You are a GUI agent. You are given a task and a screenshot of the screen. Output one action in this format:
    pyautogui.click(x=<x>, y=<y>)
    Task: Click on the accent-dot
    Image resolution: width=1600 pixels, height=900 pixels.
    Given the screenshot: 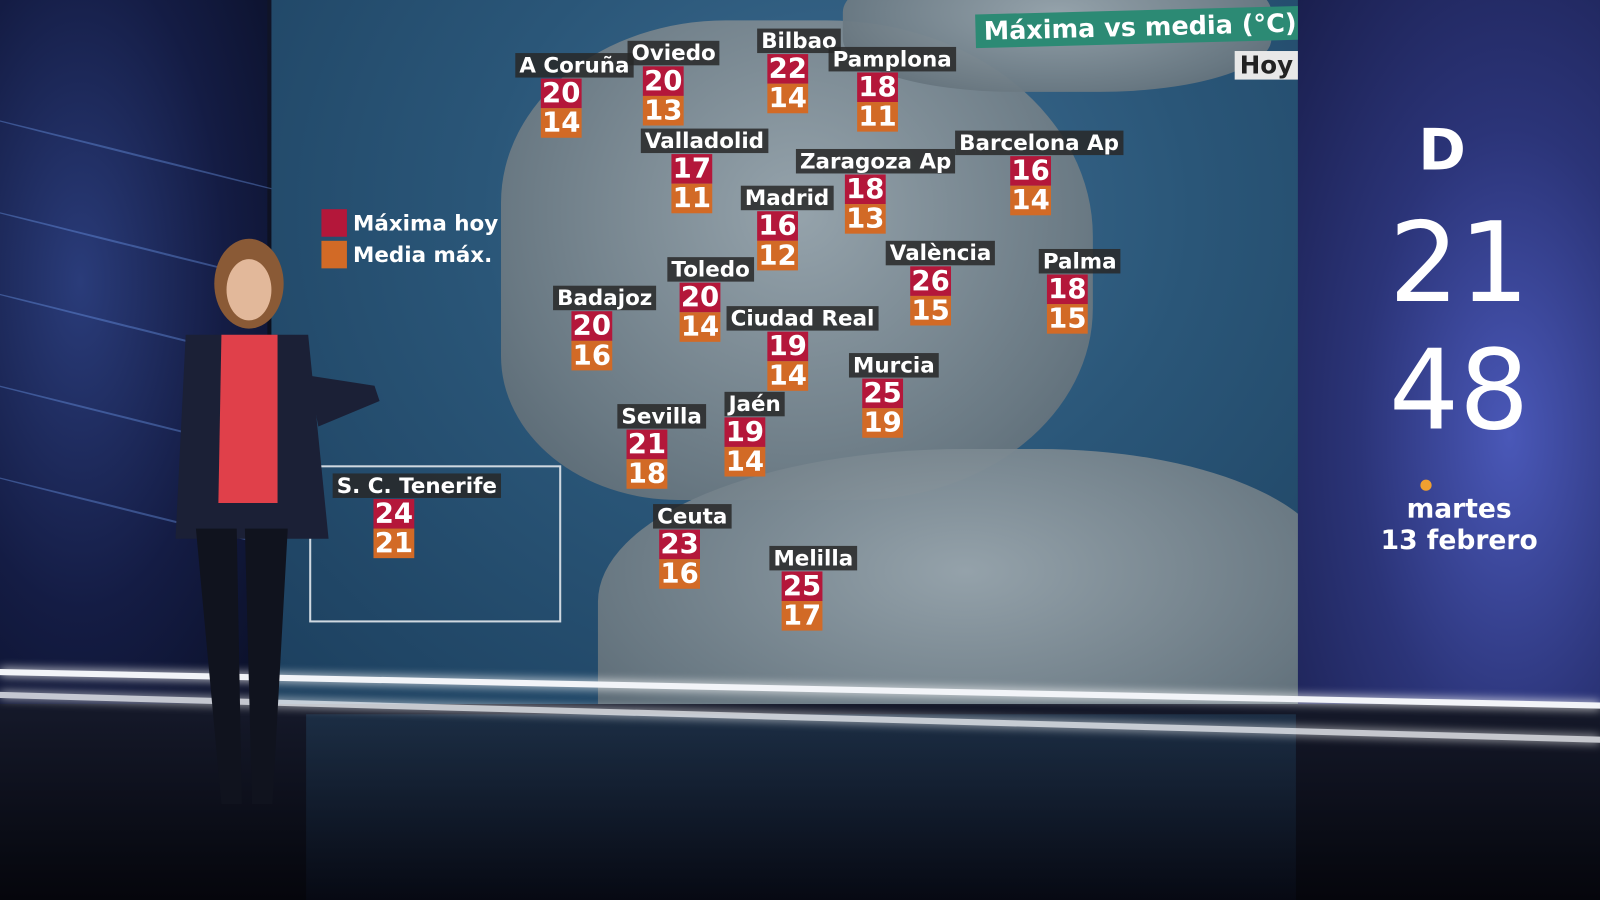 What is the action you would take?
    pyautogui.click(x=1426, y=485)
    